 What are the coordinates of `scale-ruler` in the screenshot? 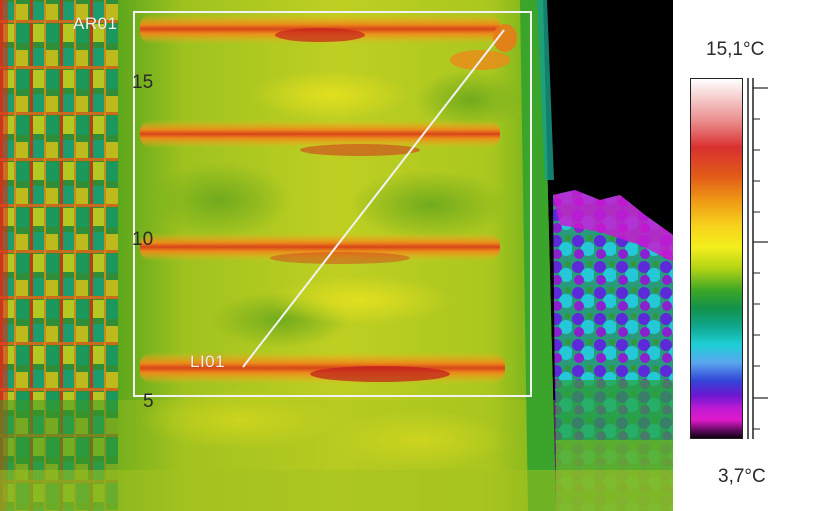 It's located at (757, 258).